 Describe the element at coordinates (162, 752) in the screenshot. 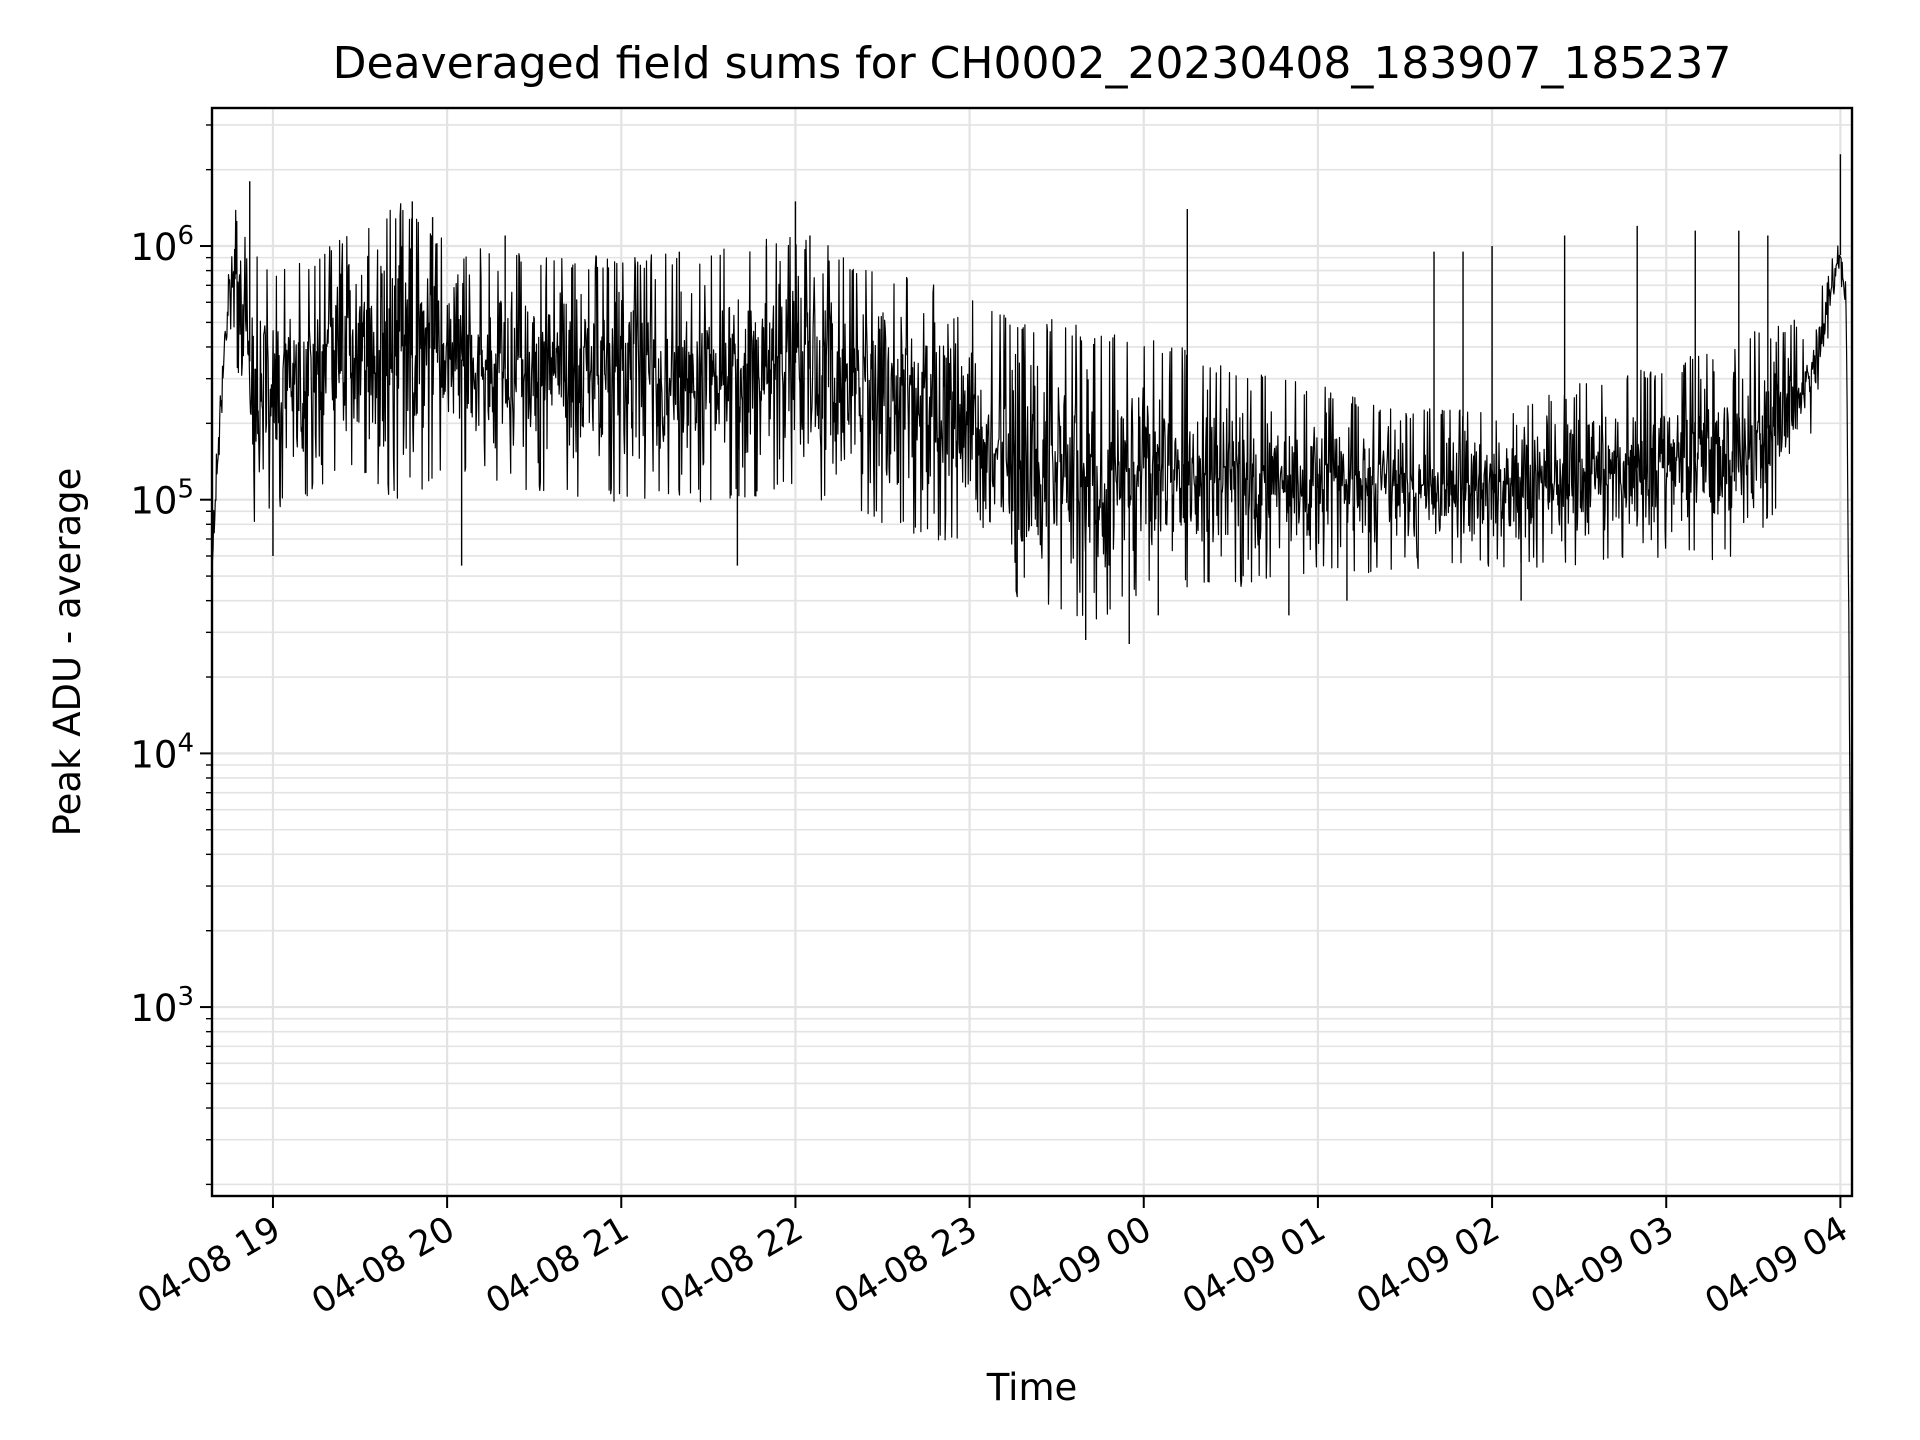

I see `y-tick-label: 104` at that location.